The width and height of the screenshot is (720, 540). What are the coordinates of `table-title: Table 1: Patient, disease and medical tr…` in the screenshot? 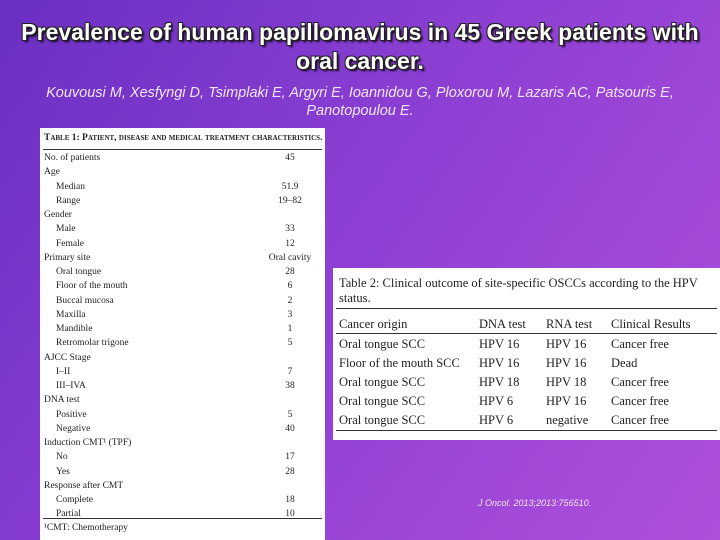 It's located at (183, 138).